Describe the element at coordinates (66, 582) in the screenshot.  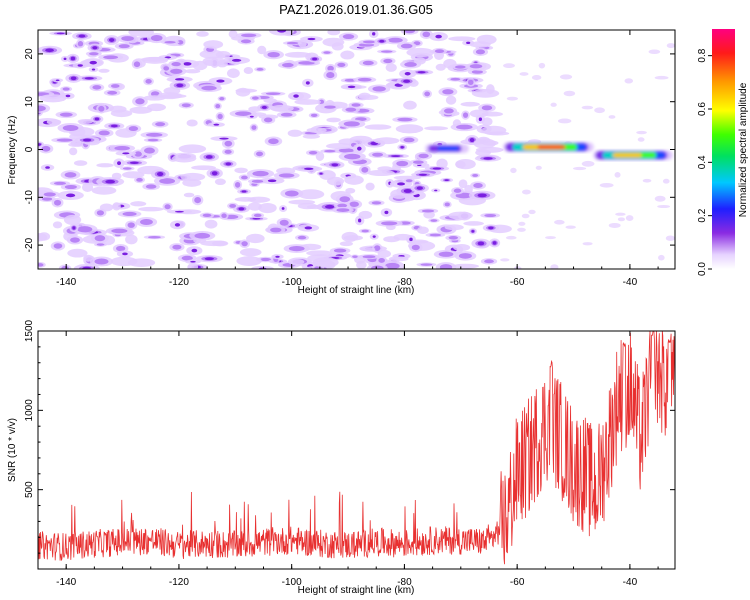
I see `x-tick-label: -140` at that location.